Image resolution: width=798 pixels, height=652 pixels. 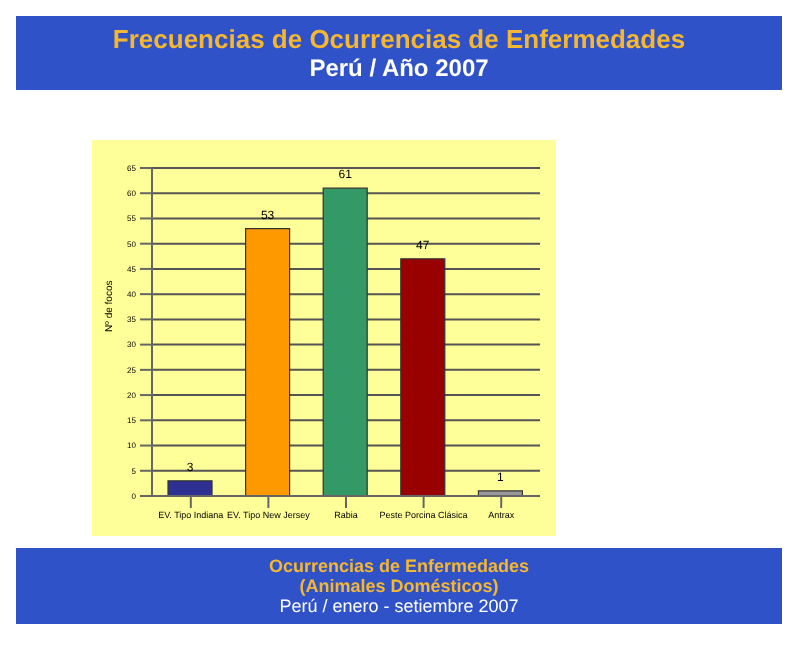 I want to click on chart-title: Frecuencias de Ocurrencias de Enfermedades, so click(x=399, y=39).